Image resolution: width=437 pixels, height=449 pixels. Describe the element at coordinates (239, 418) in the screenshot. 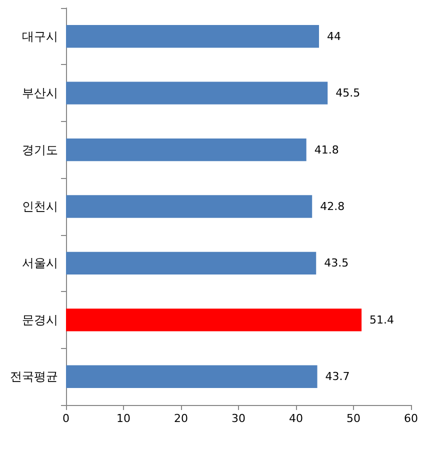

I see `x-tick-label: 30` at that location.